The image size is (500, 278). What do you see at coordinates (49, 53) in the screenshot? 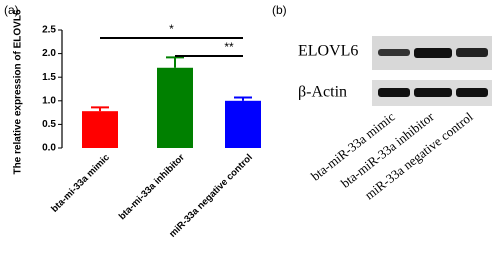
I see `y-tick-label: 2.0` at bounding box center [49, 53].